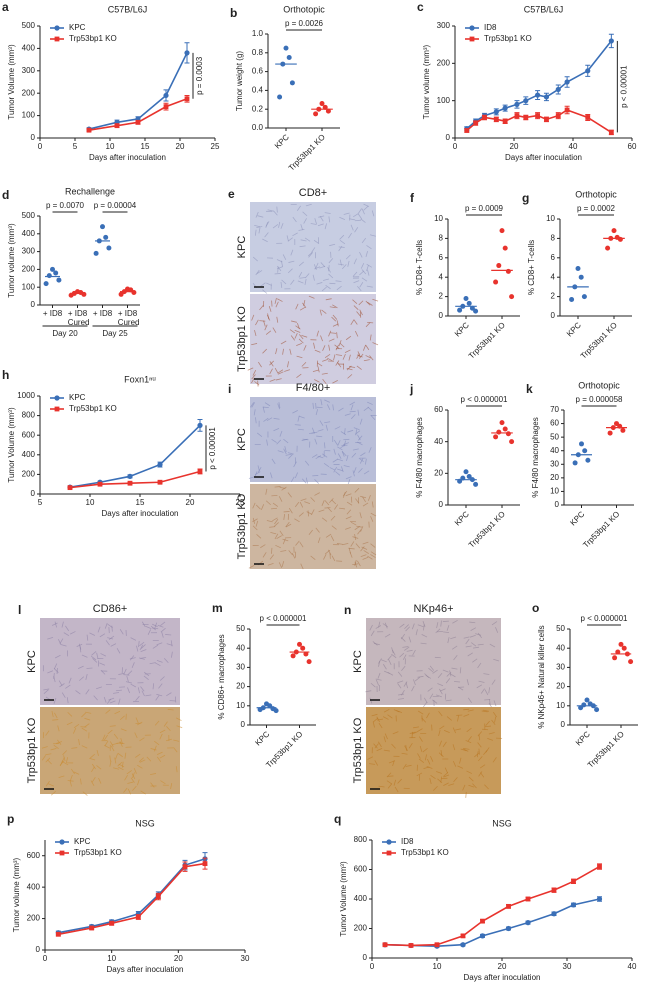 The width and height of the screenshot is (653, 997). I want to click on image-title: F4/80+, so click(313, 388).